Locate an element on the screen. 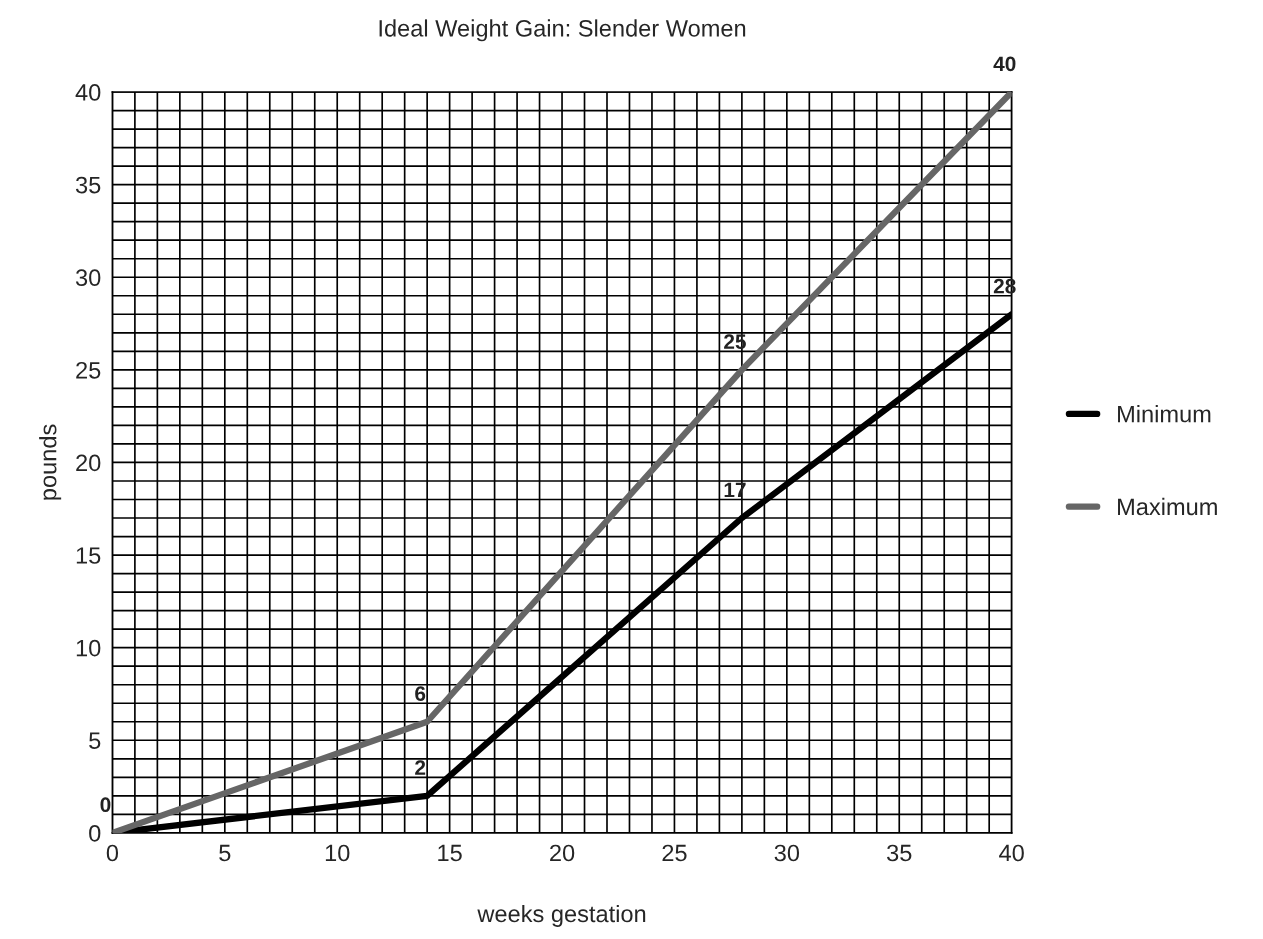  x-tick-label: 15 is located at coordinates (450, 853).